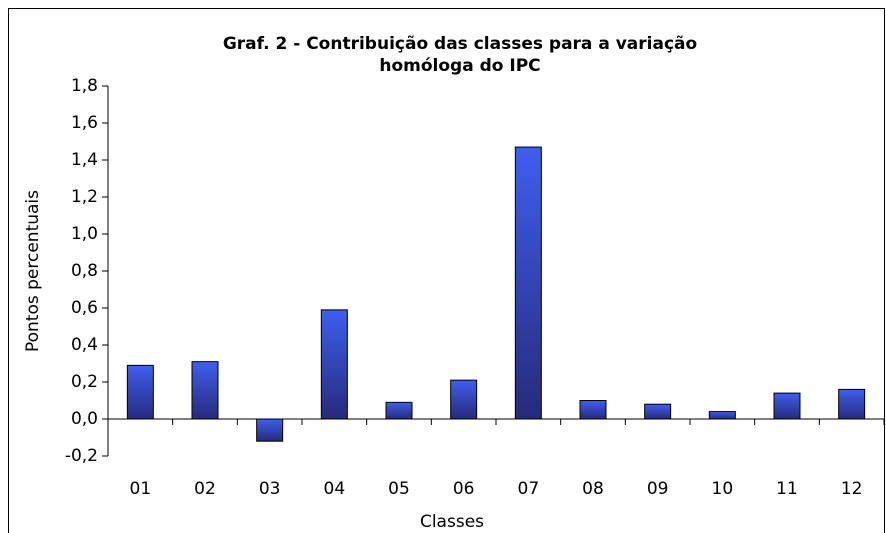  What do you see at coordinates (399, 489) in the screenshot?
I see `x-tick-label: 05` at bounding box center [399, 489].